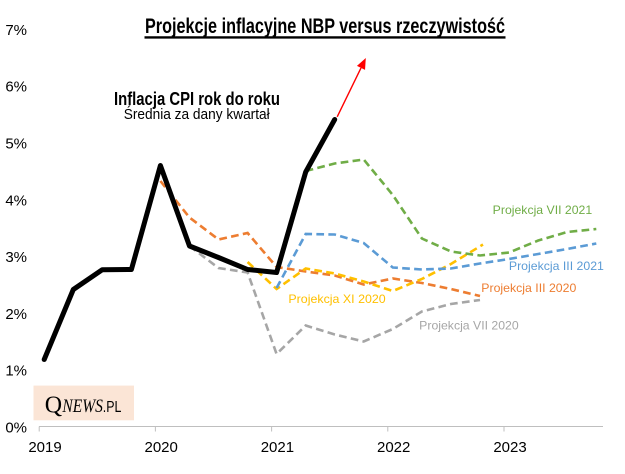  Describe the element at coordinates (112, 407) in the screenshot. I see `svg-text: .PL` at that location.